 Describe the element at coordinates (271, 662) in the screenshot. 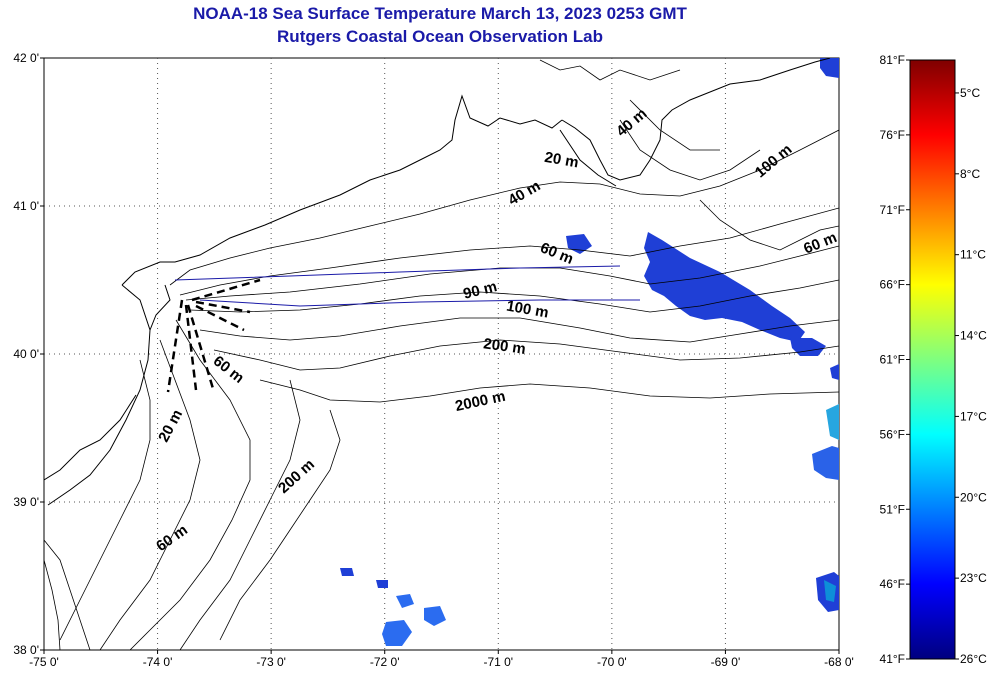

I see `lon-tick-label: -73 0'` at that location.